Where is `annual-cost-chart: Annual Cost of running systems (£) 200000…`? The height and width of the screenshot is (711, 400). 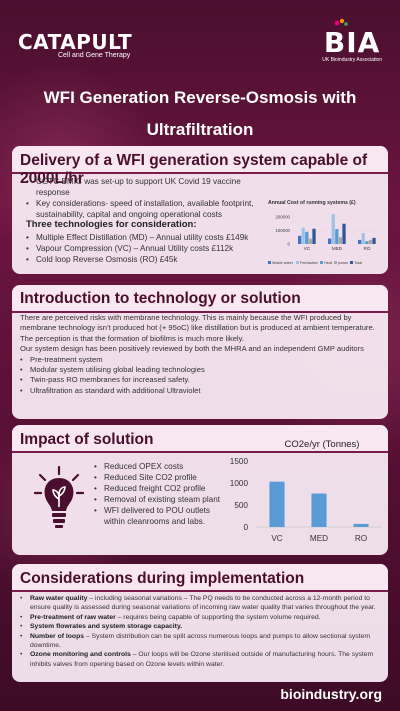 annual-cost-chart: Annual Cost of running systems (£) 200000… is located at coordinates (325, 232).